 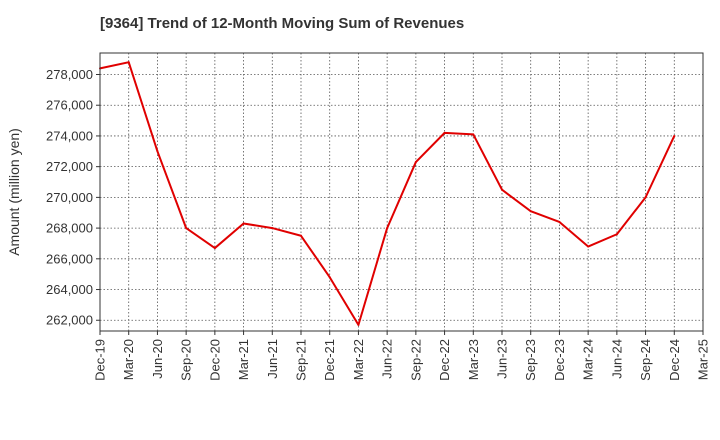 I want to click on x-tick-label: Mar-20, so click(x=128, y=359).